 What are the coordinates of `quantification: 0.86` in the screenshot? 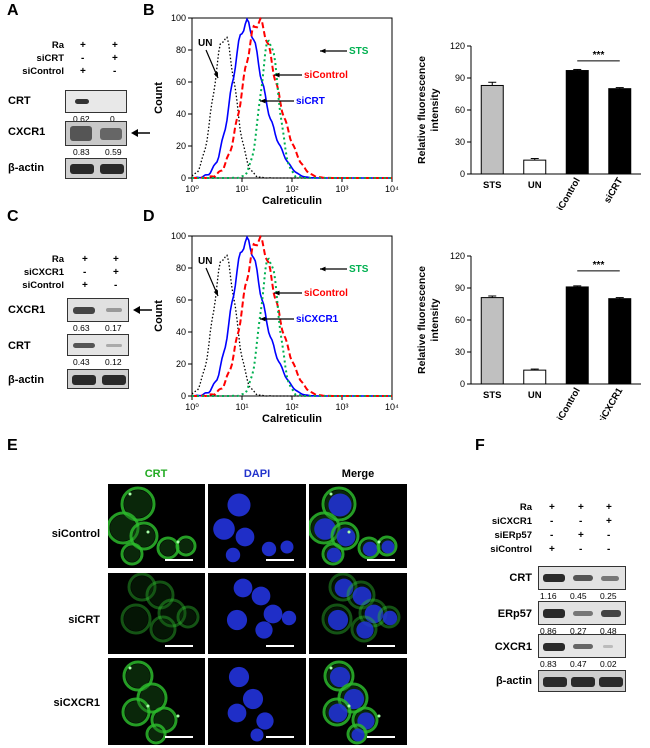 It's located at (548, 631).